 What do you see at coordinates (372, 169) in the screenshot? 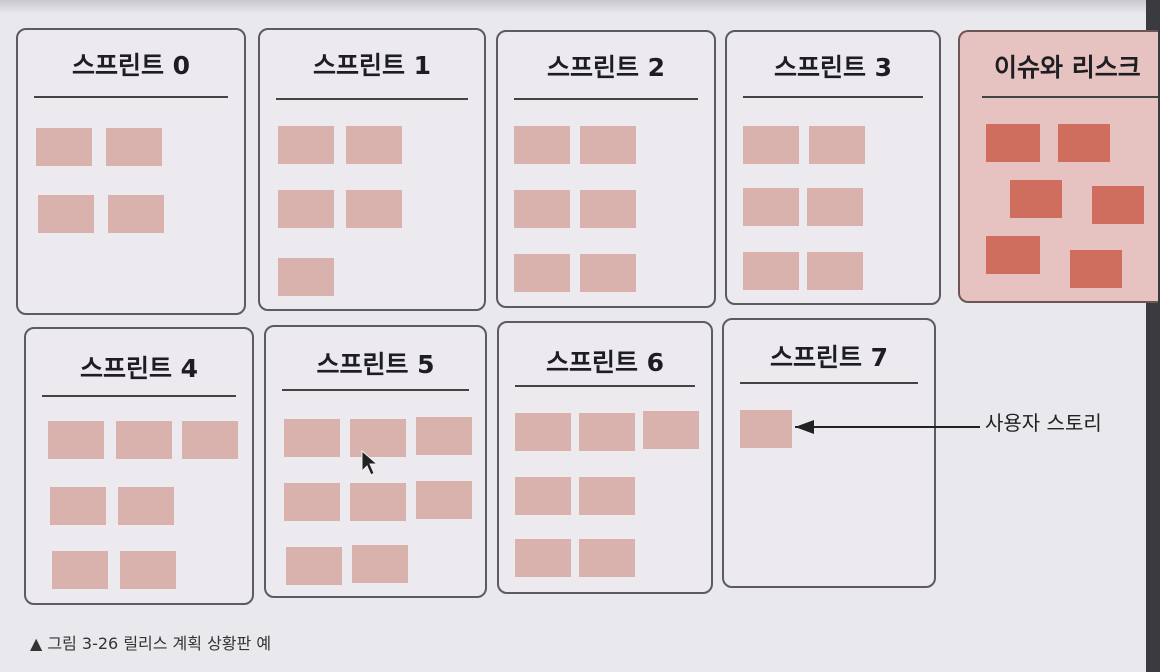
I see `sprint-1-panel: 스프린트 1` at bounding box center [372, 169].